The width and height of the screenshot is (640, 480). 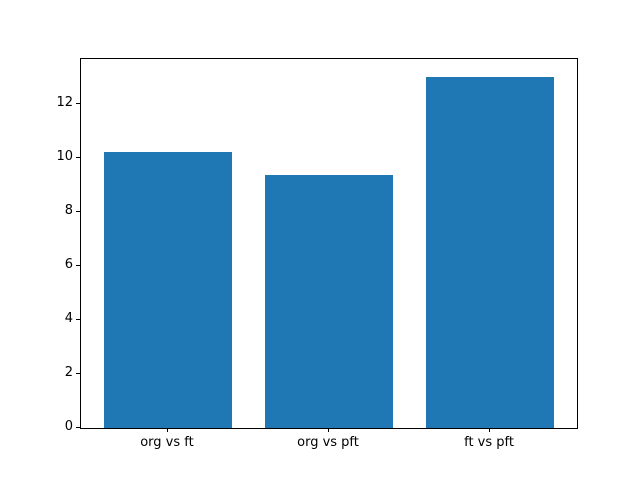 I want to click on bar-ft-vs-pft, so click(x=490, y=252).